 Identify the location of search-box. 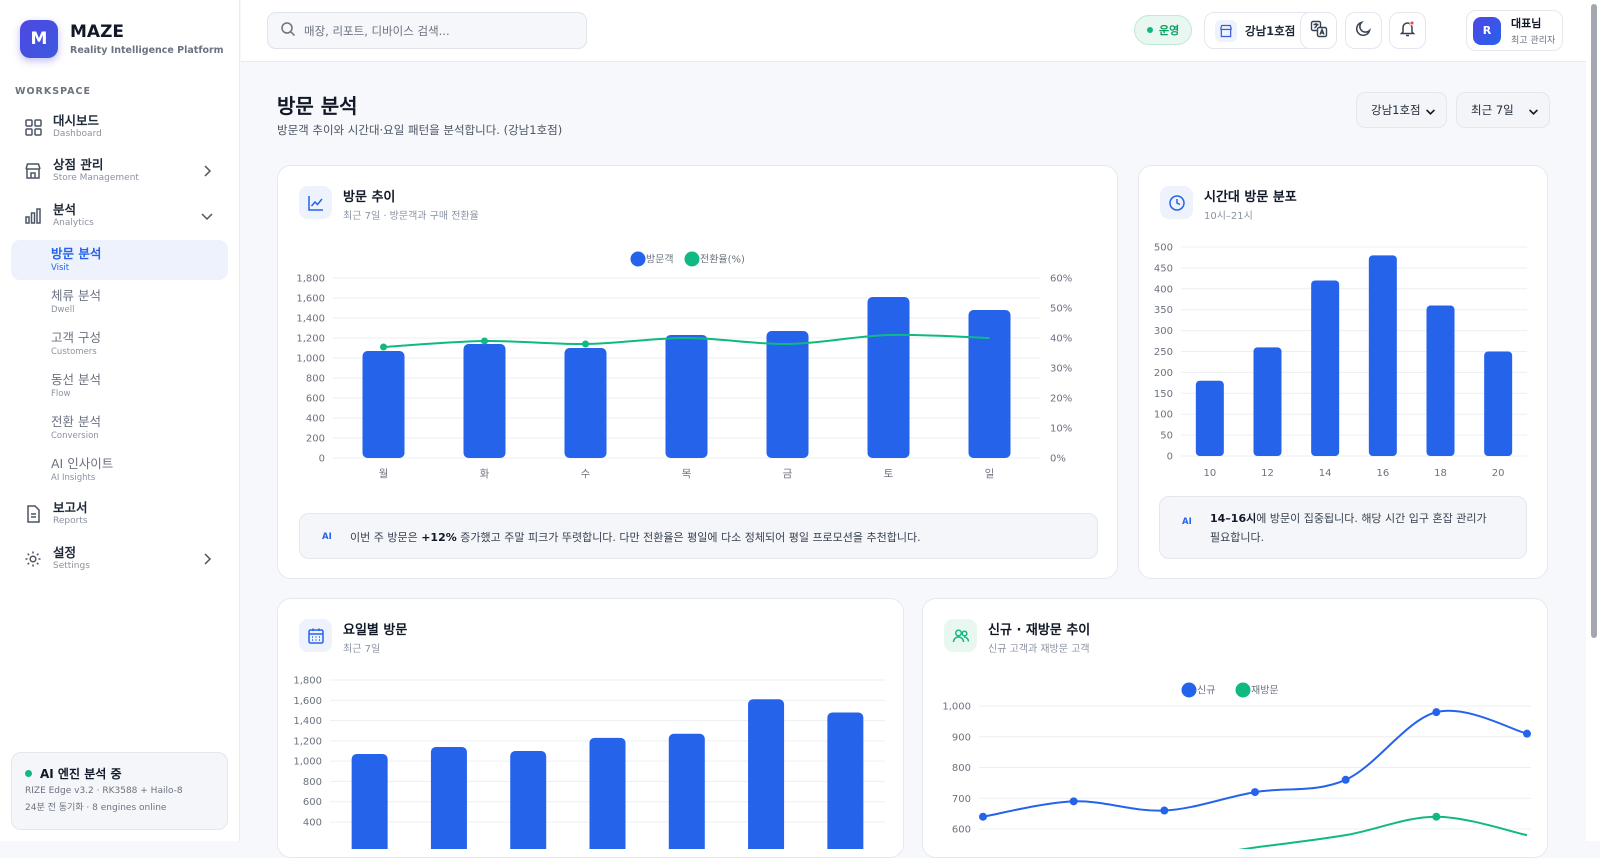
(427, 30).